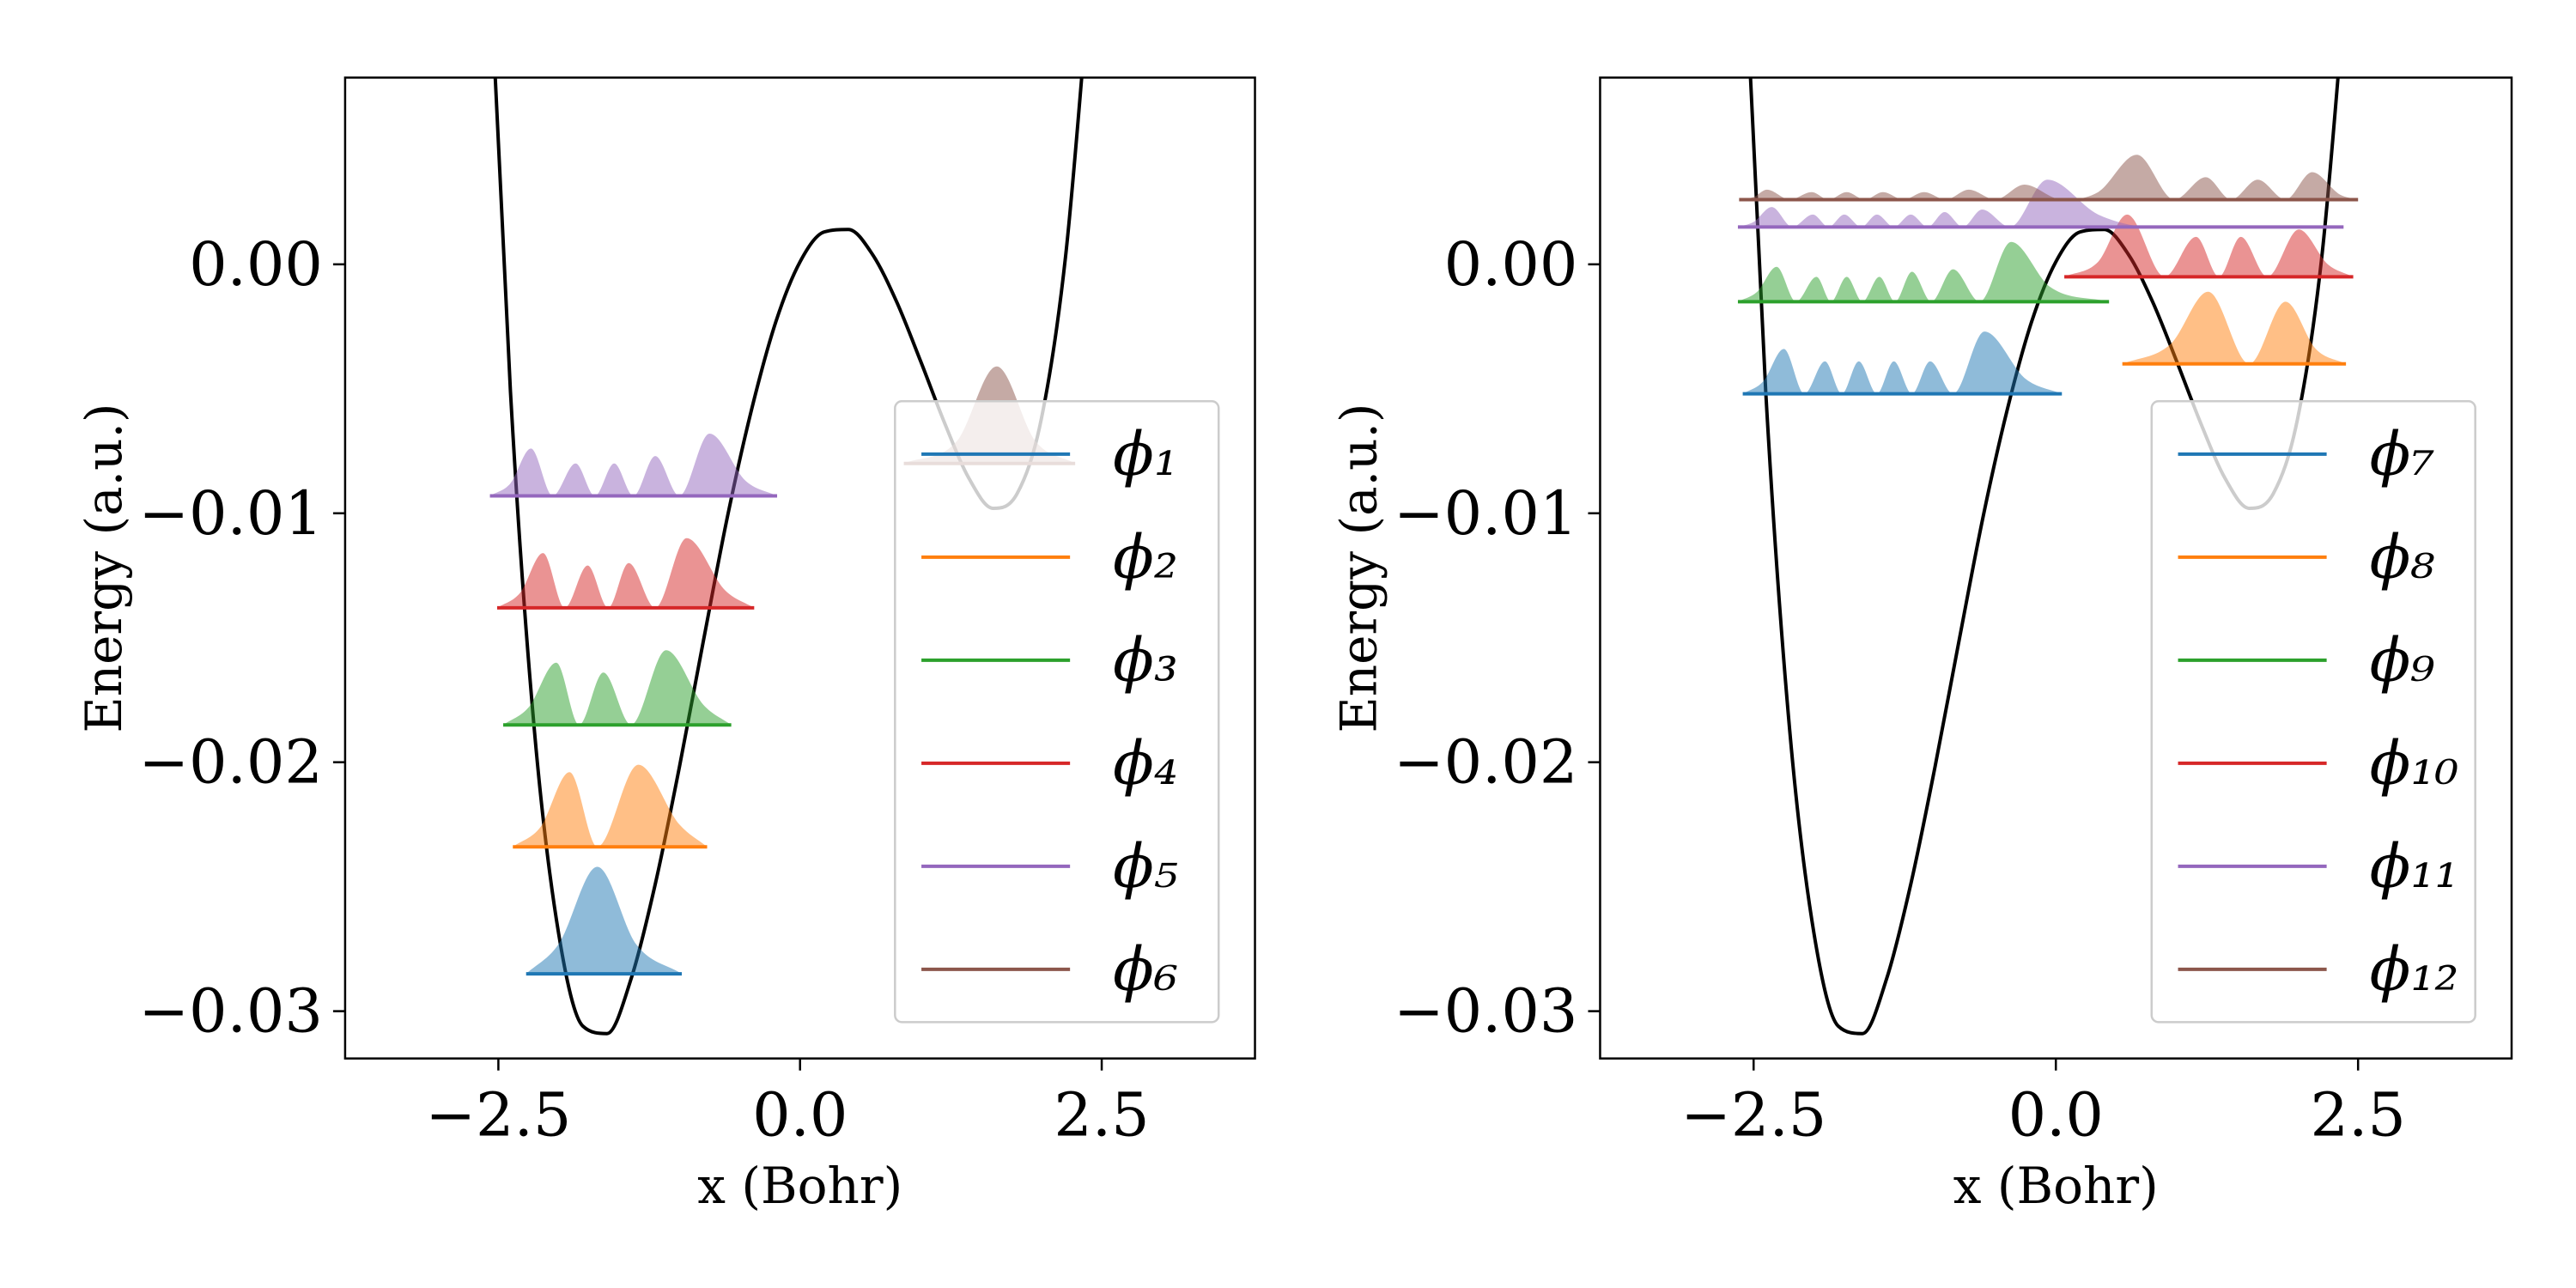 The image size is (2576, 1288). I want to click on legend-label: ϕ₁₂, so click(2414, 969).